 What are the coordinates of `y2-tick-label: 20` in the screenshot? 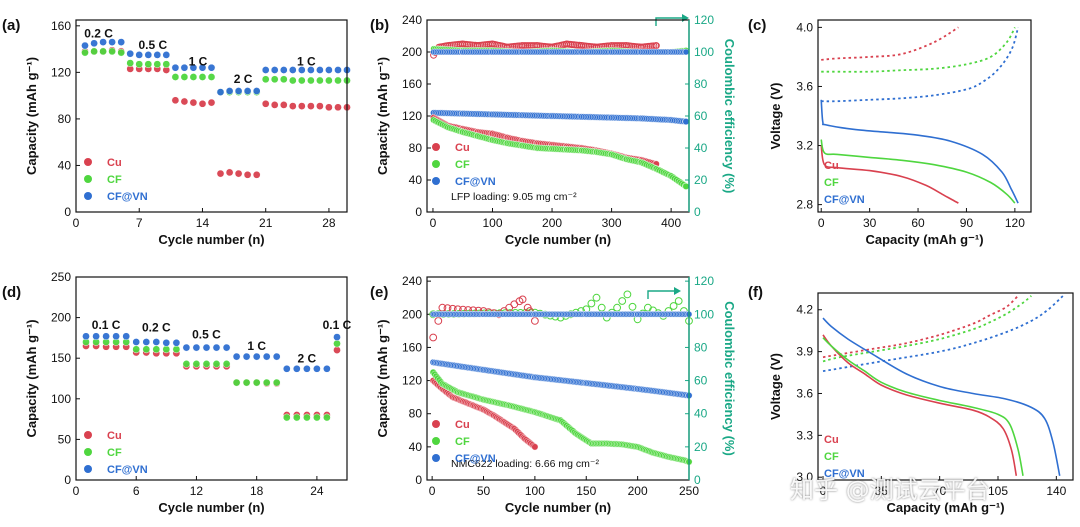 It's located at (701, 447).